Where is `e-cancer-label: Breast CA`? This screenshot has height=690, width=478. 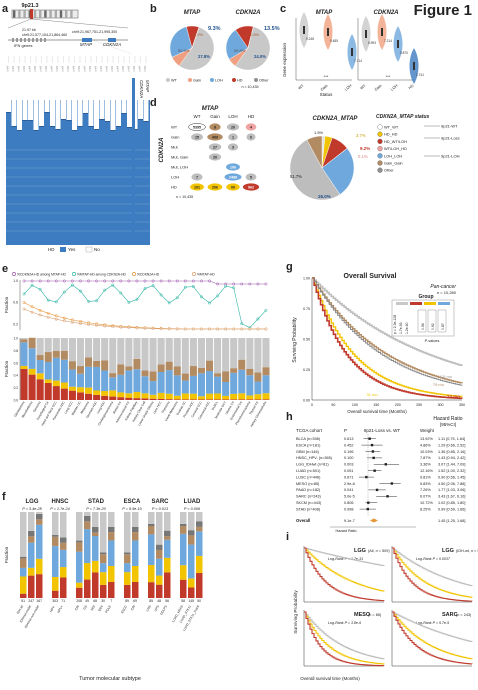 e-cancer-label: Breast CA is located at coordinates (117, 408).